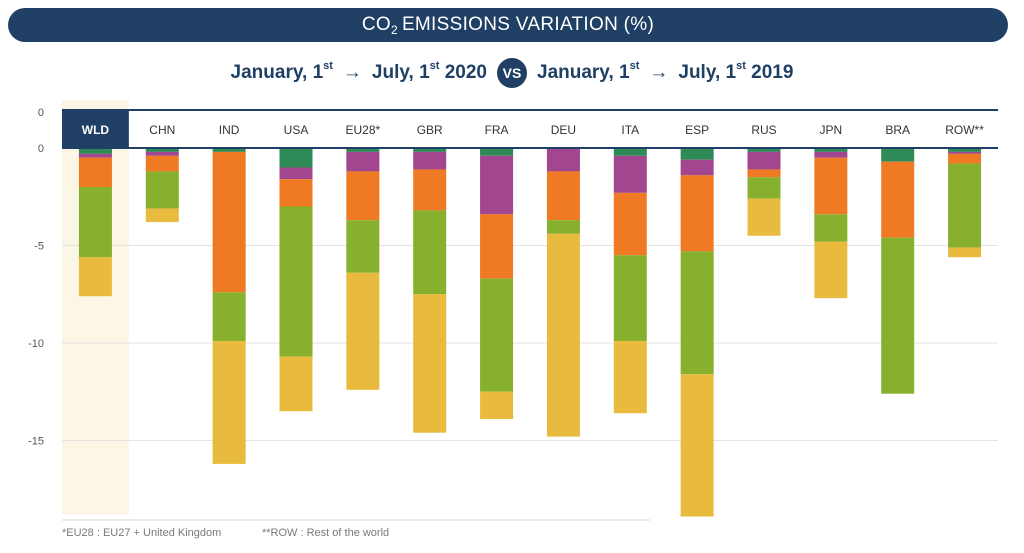  What do you see at coordinates (39, 247) in the screenshot?
I see `y-tick-label: -5` at bounding box center [39, 247].